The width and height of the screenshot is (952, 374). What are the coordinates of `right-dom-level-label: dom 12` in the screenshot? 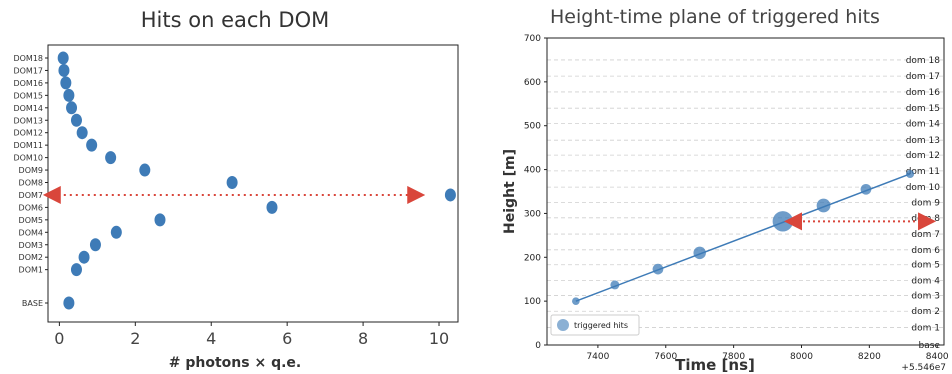 It's located at (923, 156).